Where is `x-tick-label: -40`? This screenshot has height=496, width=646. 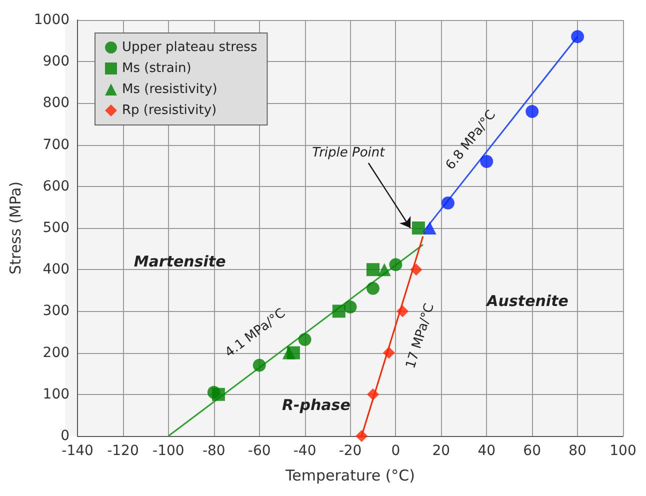 x-tick-label: -40 is located at coordinates (304, 451).